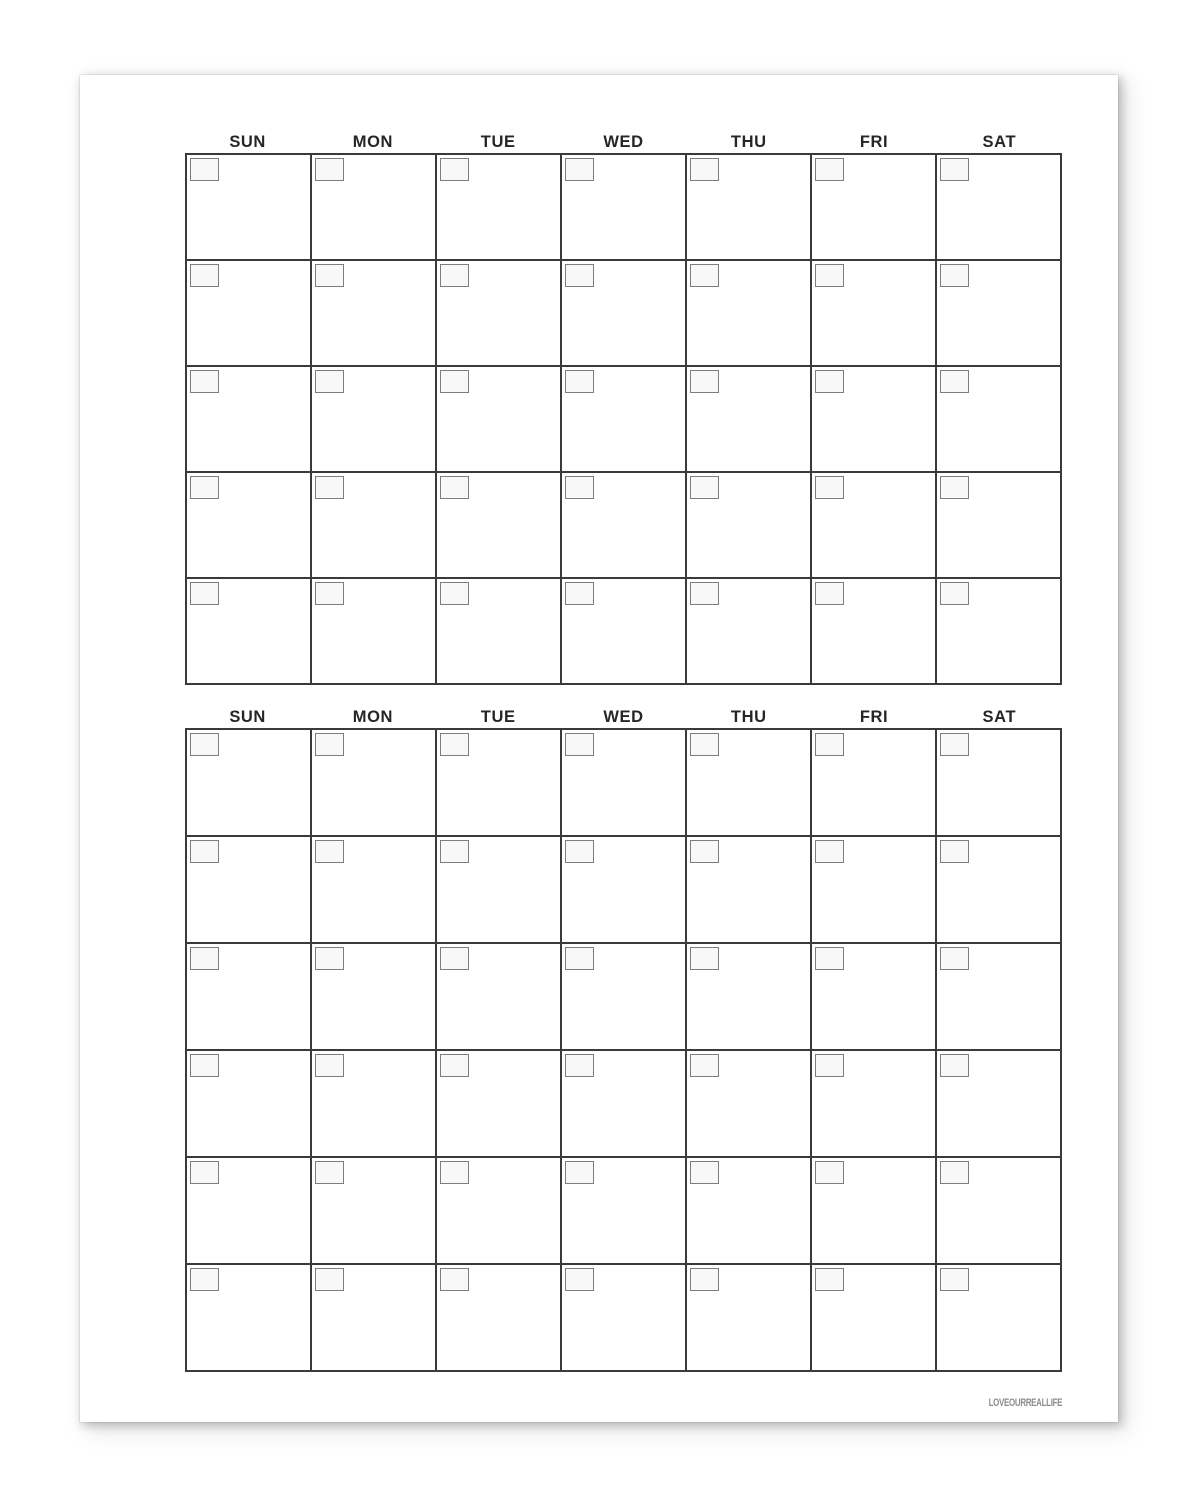  What do you see at coordinates (374, 783) in the screenshot?
I see `day-cell-december-w1-mon` at bounding box center [374, 783].